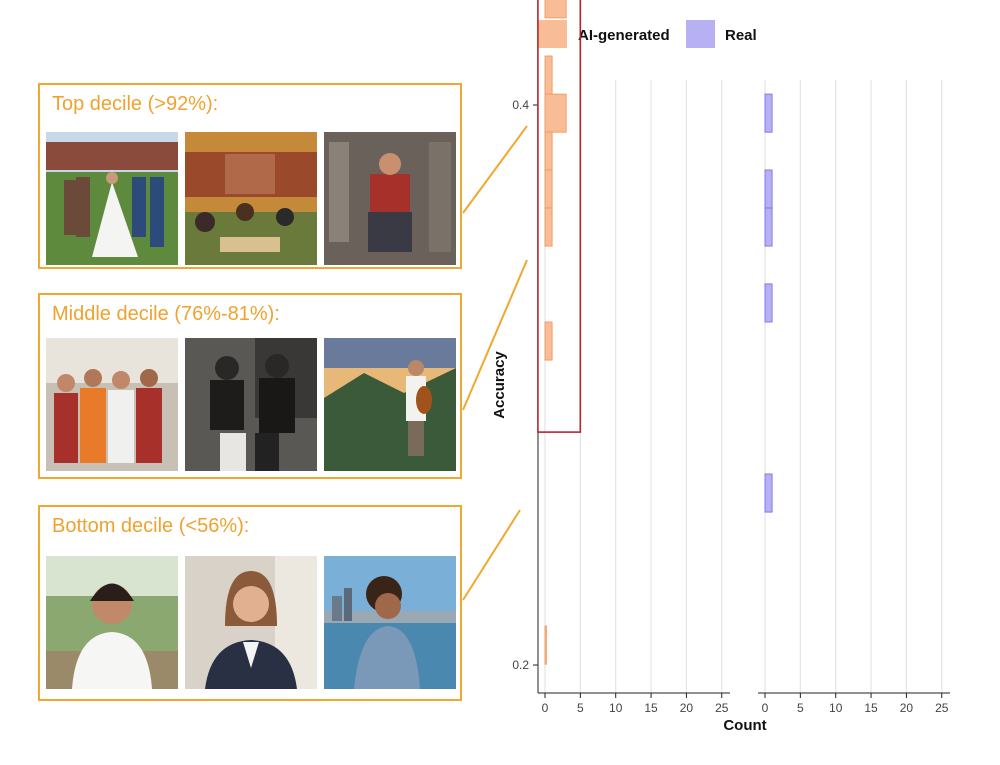 The height and width of the screenshot is (765, 1000). I want to click on panel-title: Bottom decile (<56%):, so click(151, 526).